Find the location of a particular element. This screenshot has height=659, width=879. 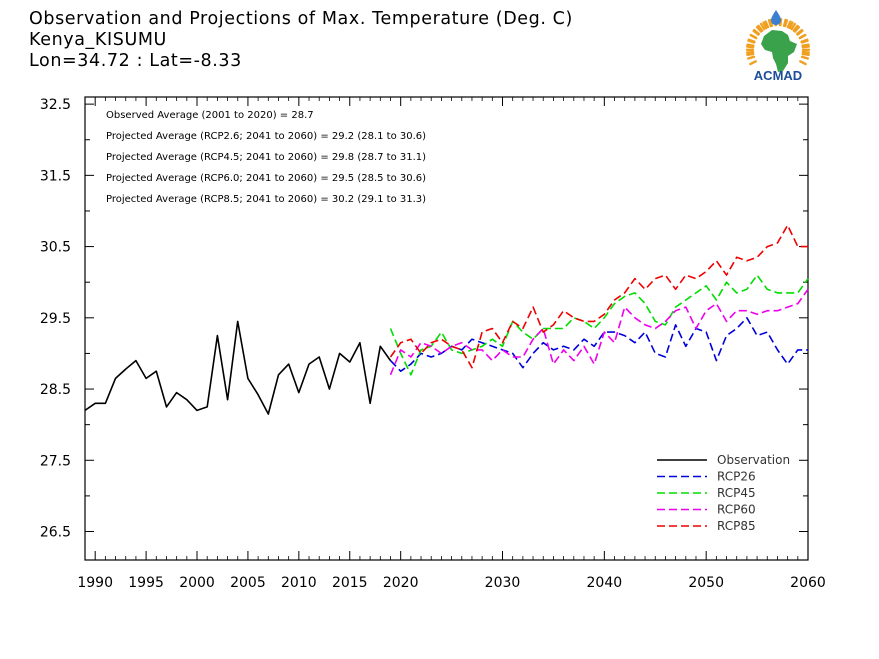

x-tick-label: 1995 is located at coordinates (146, 583).